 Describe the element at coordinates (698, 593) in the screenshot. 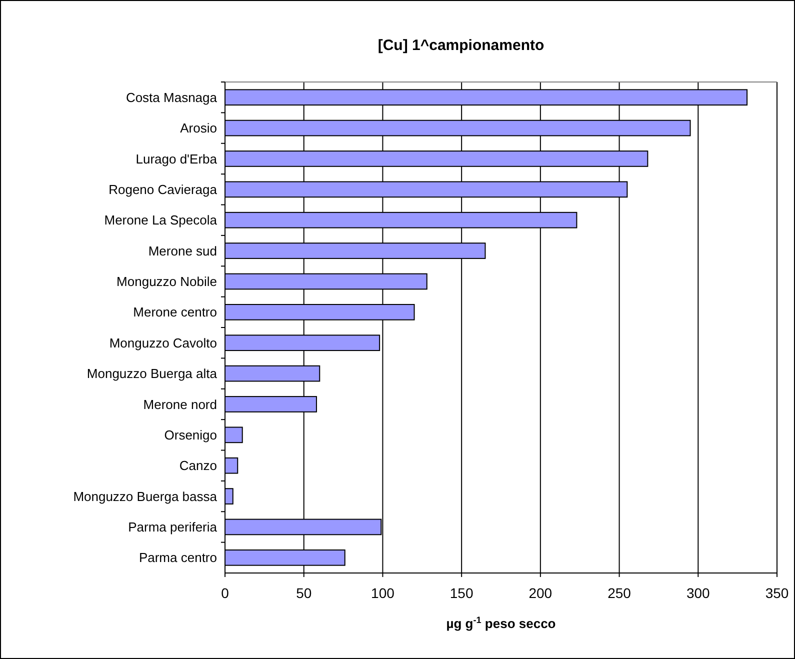

I see `x-tick-label: 300` at that location.